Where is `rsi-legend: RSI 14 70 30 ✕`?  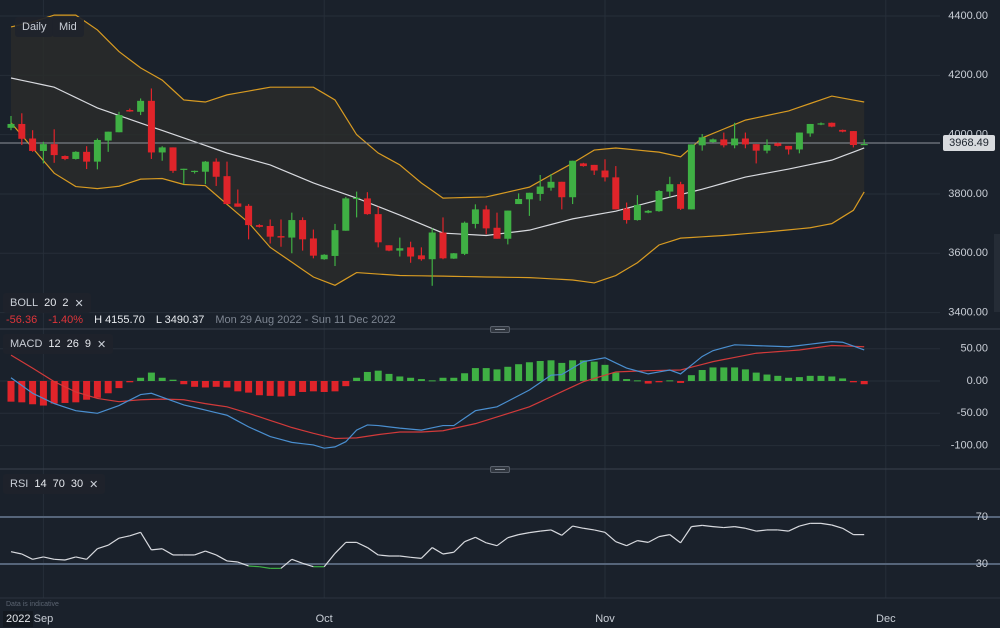 rsi-legend: RSI 14 70 30 ✕ is located at coordinates (54, 484).